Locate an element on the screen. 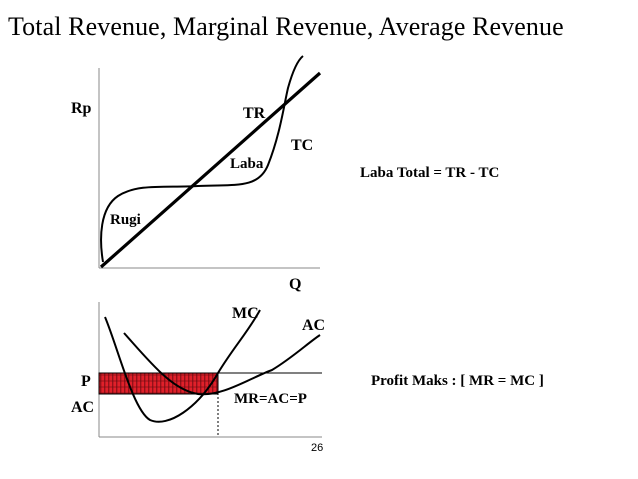  tc-curve is located at coordinates (202, 159).